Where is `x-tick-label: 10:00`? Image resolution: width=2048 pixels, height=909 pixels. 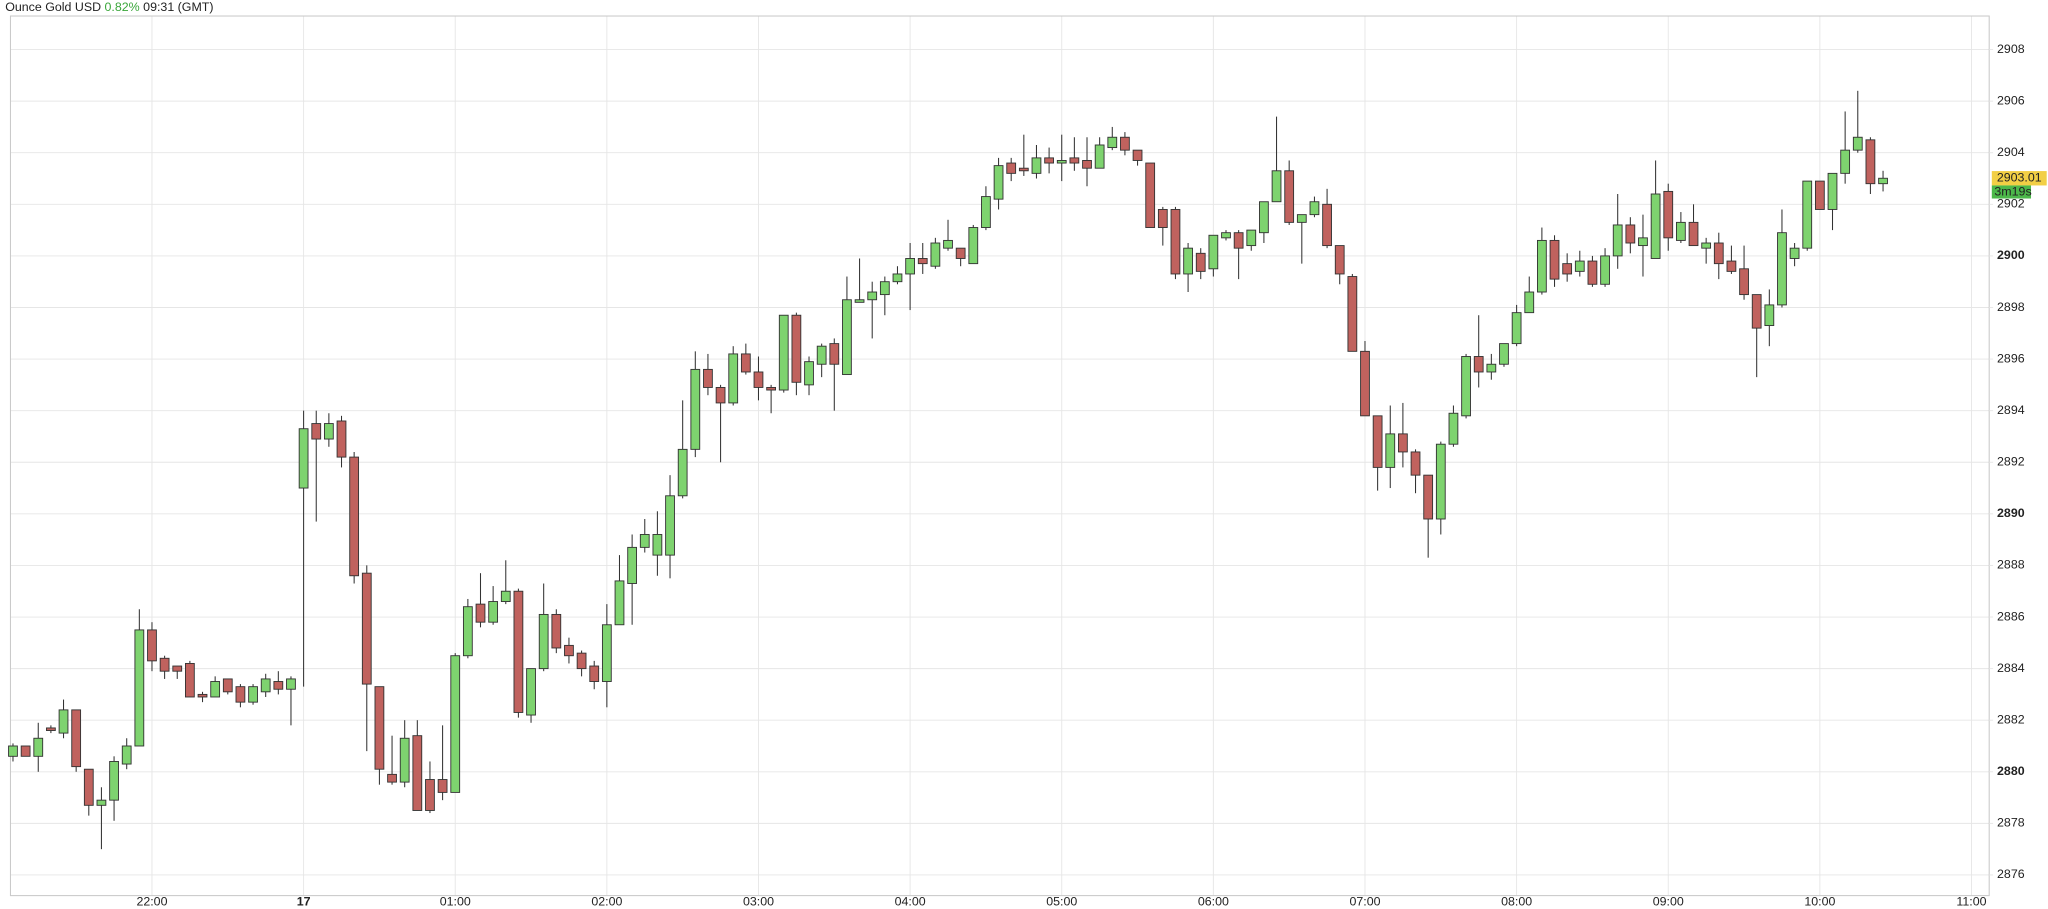 x-tick-label: 10:00 is located at coordinates (1819, 901).